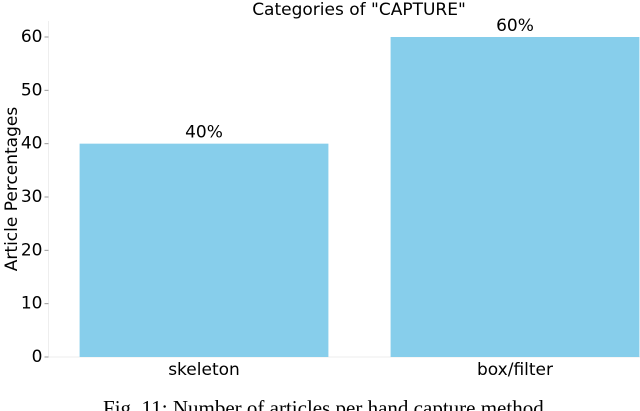 This screenshot has width=640, height=411. Describe the element at coordinates (204, 133) in the screenshot. I see `value-label: 40%` at that location.